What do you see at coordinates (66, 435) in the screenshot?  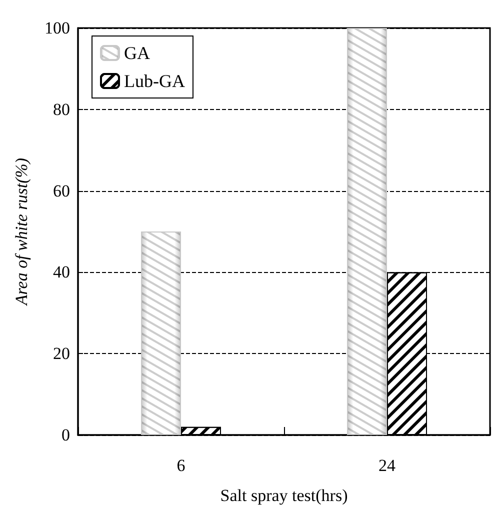 I see `y-tick-label: 0` at bounding box center [66, 435].